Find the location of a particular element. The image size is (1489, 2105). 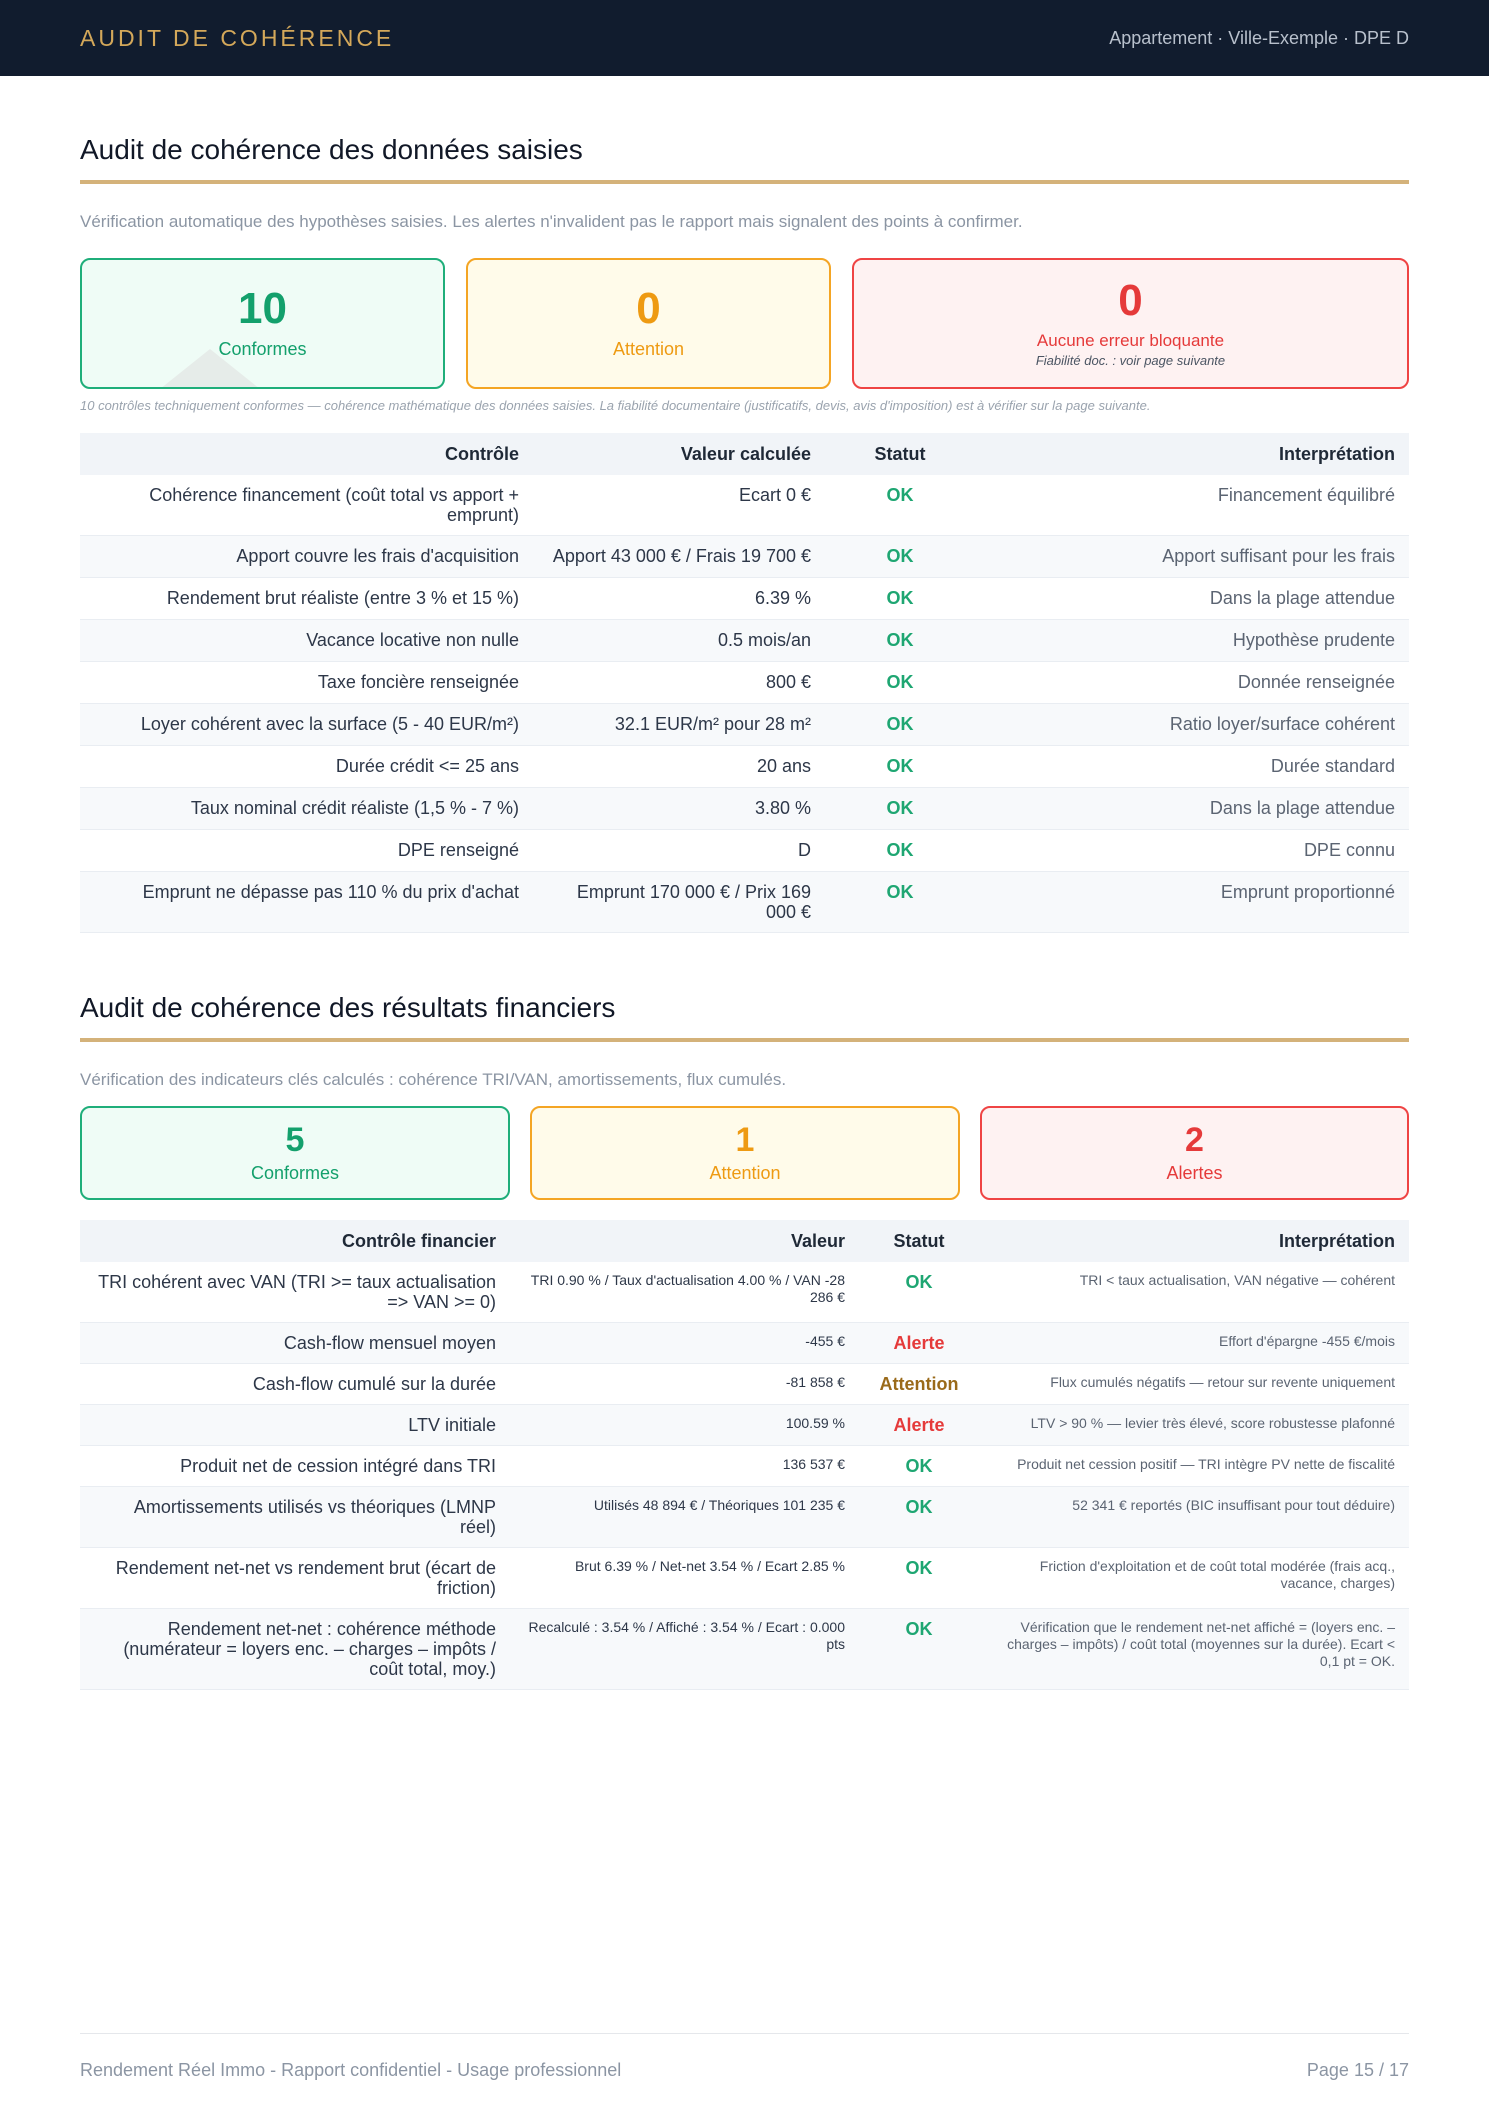

interpretation-cell: Apport suffisant pour les frais is located at coordinates (1192, 556).